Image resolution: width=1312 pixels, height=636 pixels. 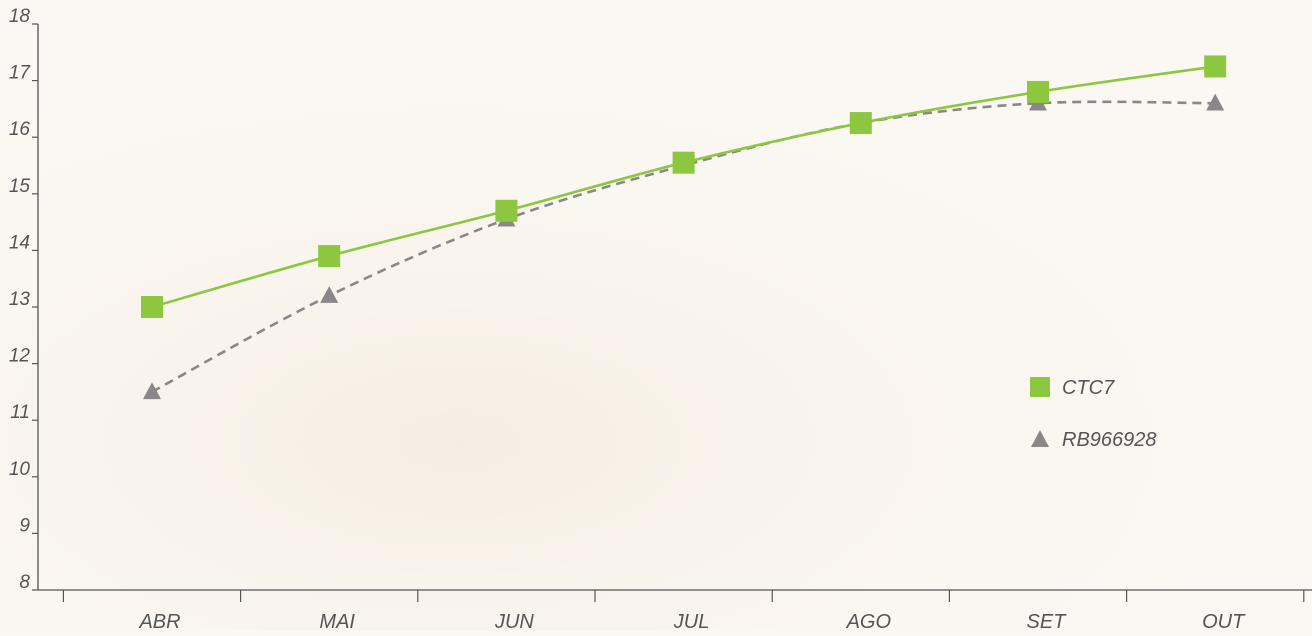 I want to click on x-tick-label: JUN, so click(x=514, y=621).